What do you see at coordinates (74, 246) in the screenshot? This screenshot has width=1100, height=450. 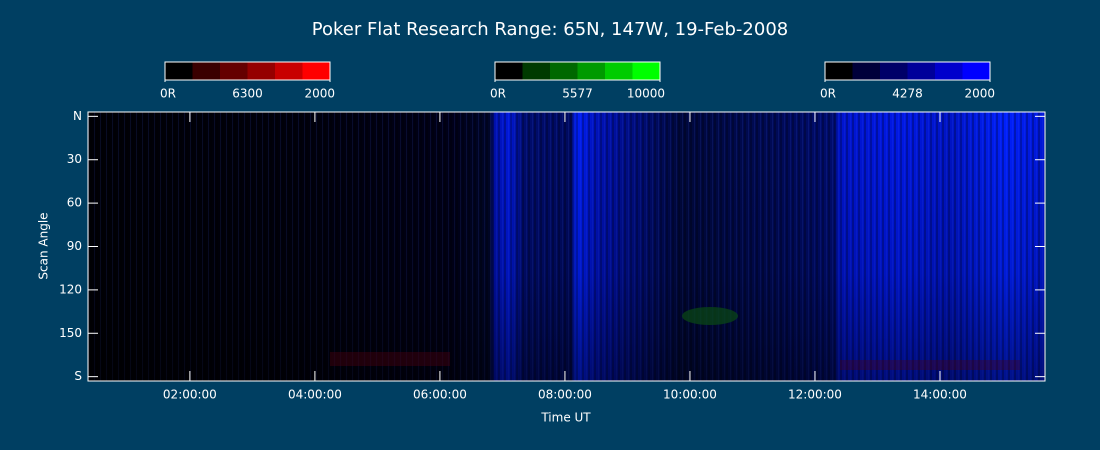 I see `y-tick-label: 90` at bounding box center [74, 246].